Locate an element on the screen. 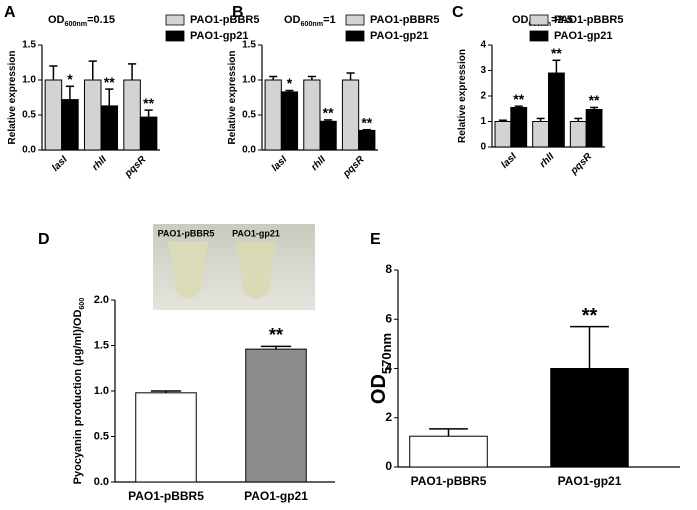 This screenshot has width=697, height=510. y-axis-label-part: 570nm is located at coordinates (386, 353).